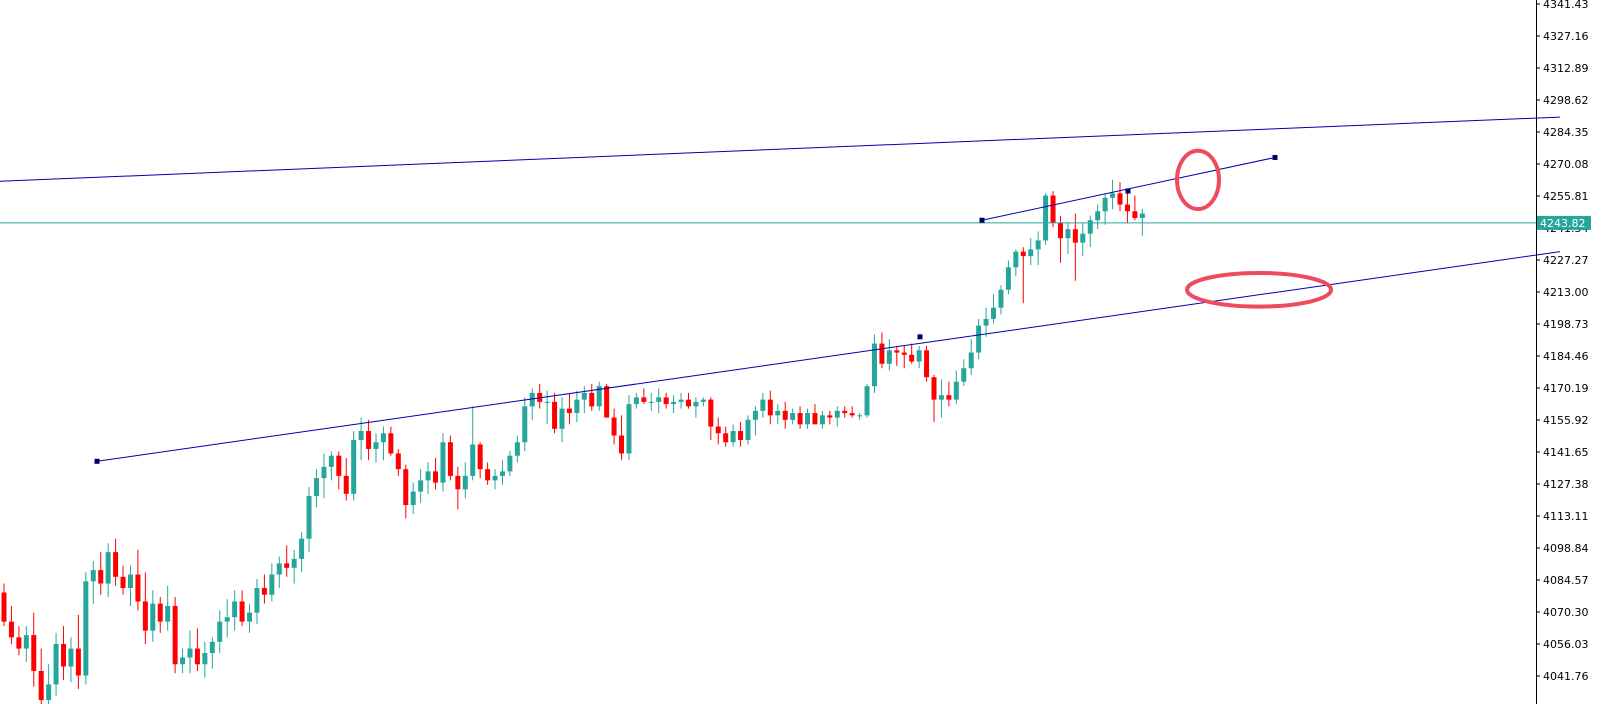 Image resolution: width=1605 pixels, height=704 pixels. What do you see at coordinates (1566, 164) in the screenshot?
I see `y-axis-tick-label: 4270.08` at bounding box center [1566, 164].